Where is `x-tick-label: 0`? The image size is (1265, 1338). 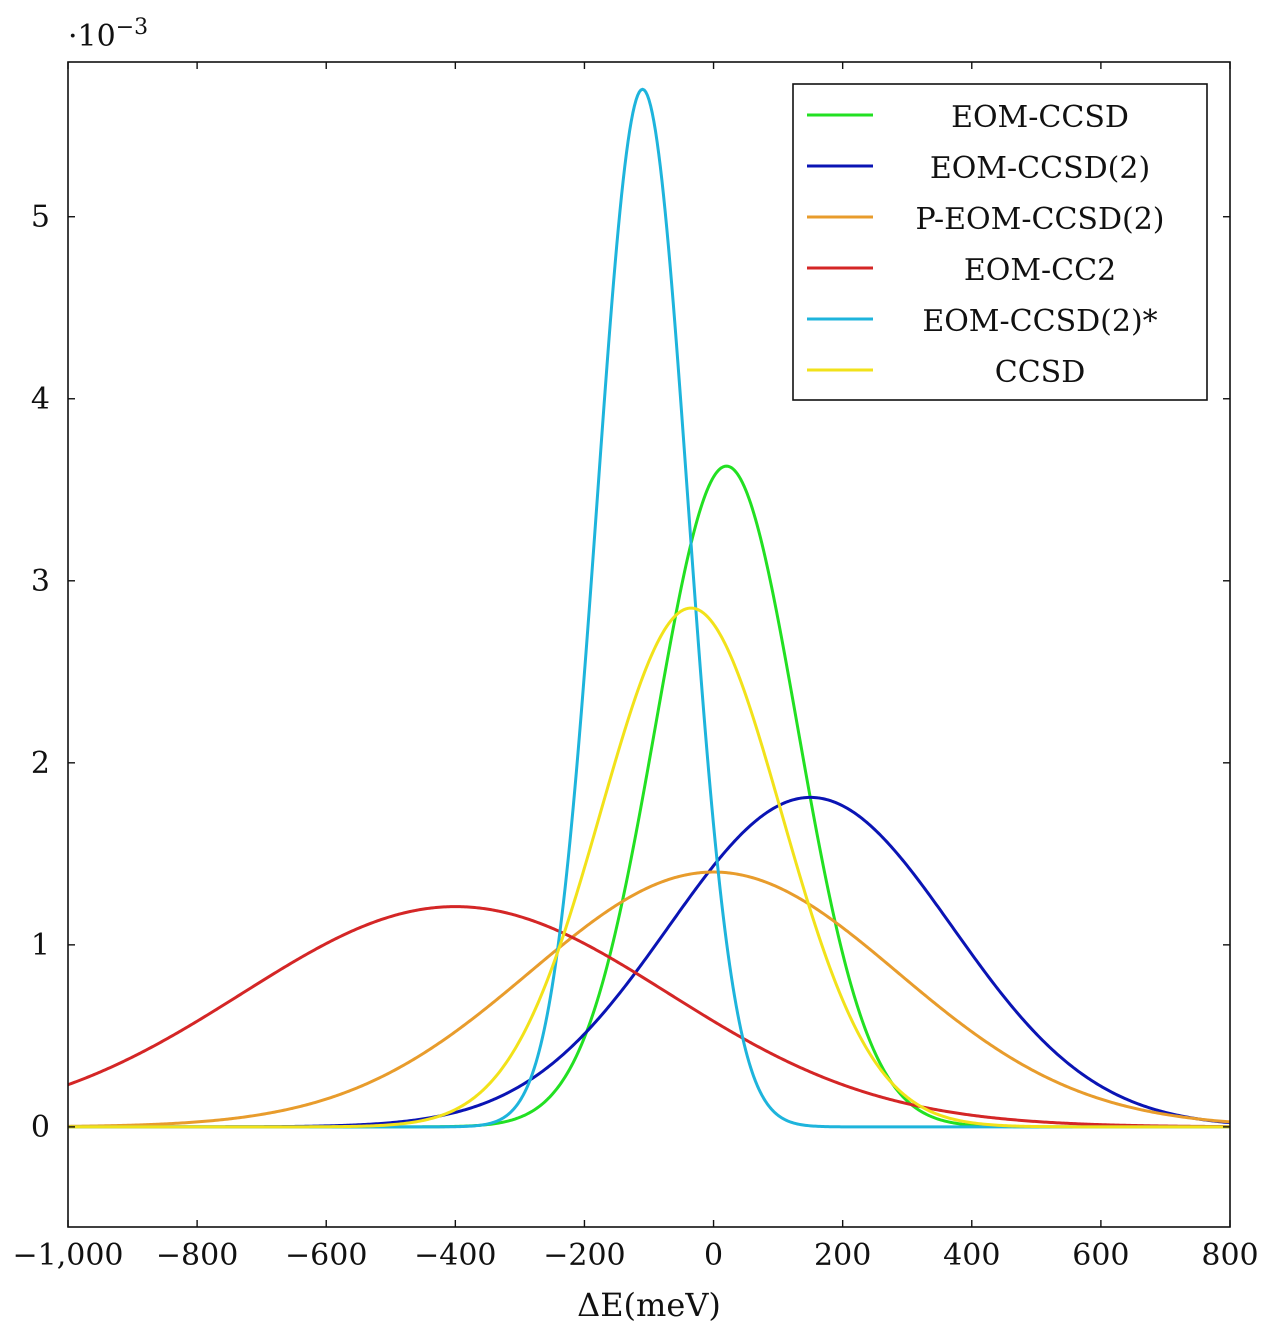 x-tick-label: 0 is located at coordinates (713, 1255).